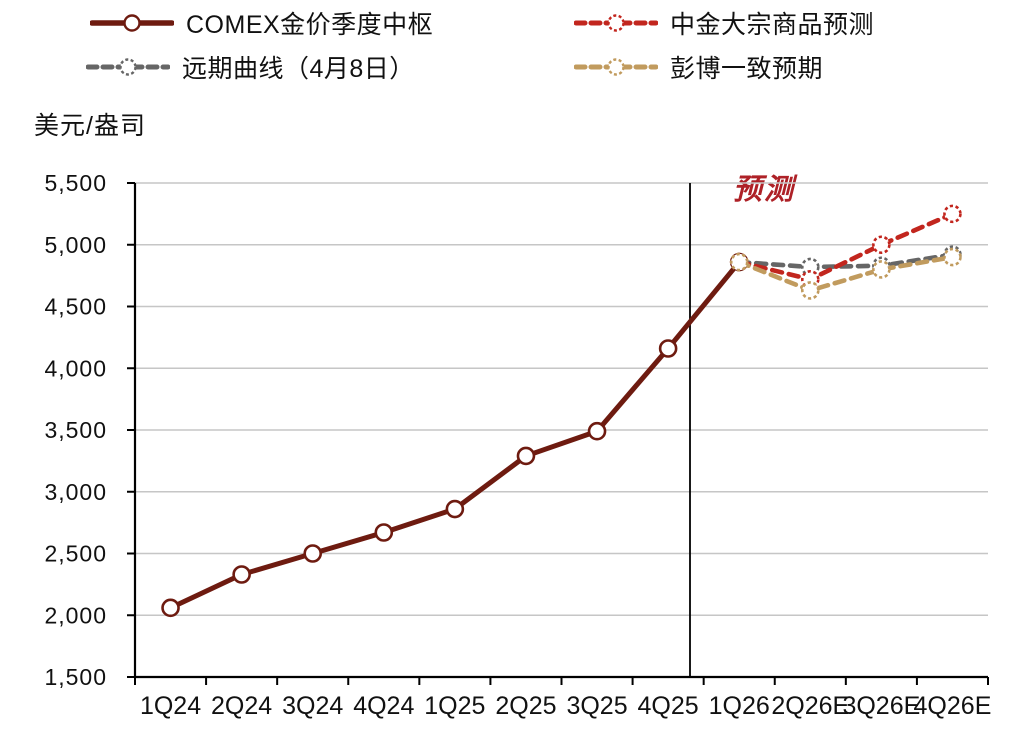 The image size is (1010, 744). What do you see at coordinates (75, 183) in the screenshot?
I see `y-tick-label: 5,500` at bounding box center [75, 183].